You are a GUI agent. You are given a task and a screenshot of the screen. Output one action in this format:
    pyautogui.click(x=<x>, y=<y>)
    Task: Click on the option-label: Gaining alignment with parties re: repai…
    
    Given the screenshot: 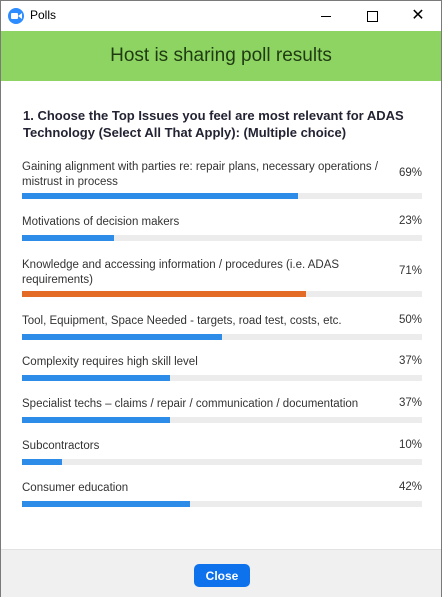 What is the action you would take?
    pyautogui.click(x=200, y=174)
    